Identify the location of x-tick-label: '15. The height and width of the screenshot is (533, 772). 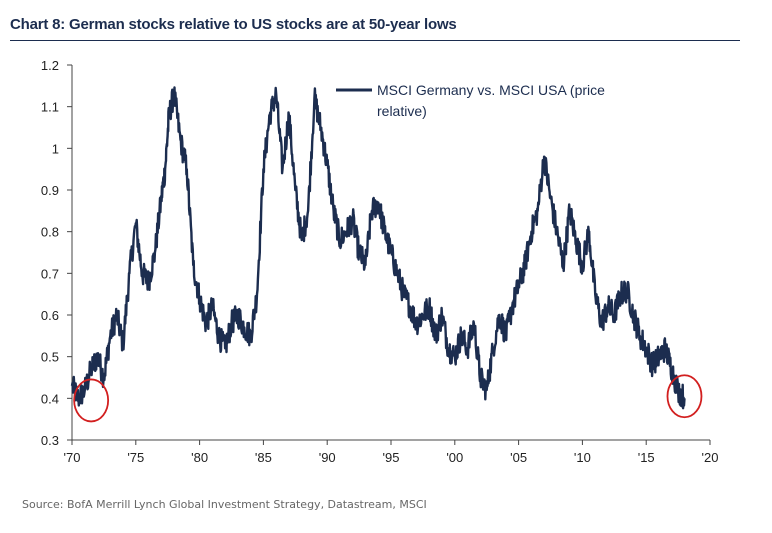
(646, 457).